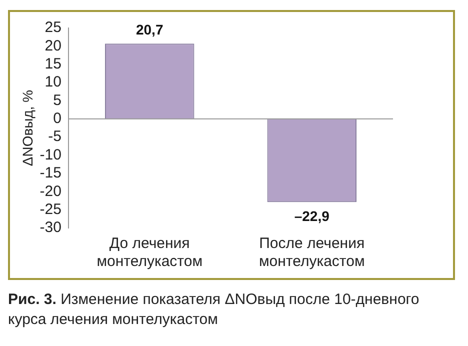  Describe the element at coordinates (214, 310) in the screenshot. I see `text: Рис. 3. Изменение показателя ΔNOвыд после 10-дневного курса лечения монтелукастом` at that location.